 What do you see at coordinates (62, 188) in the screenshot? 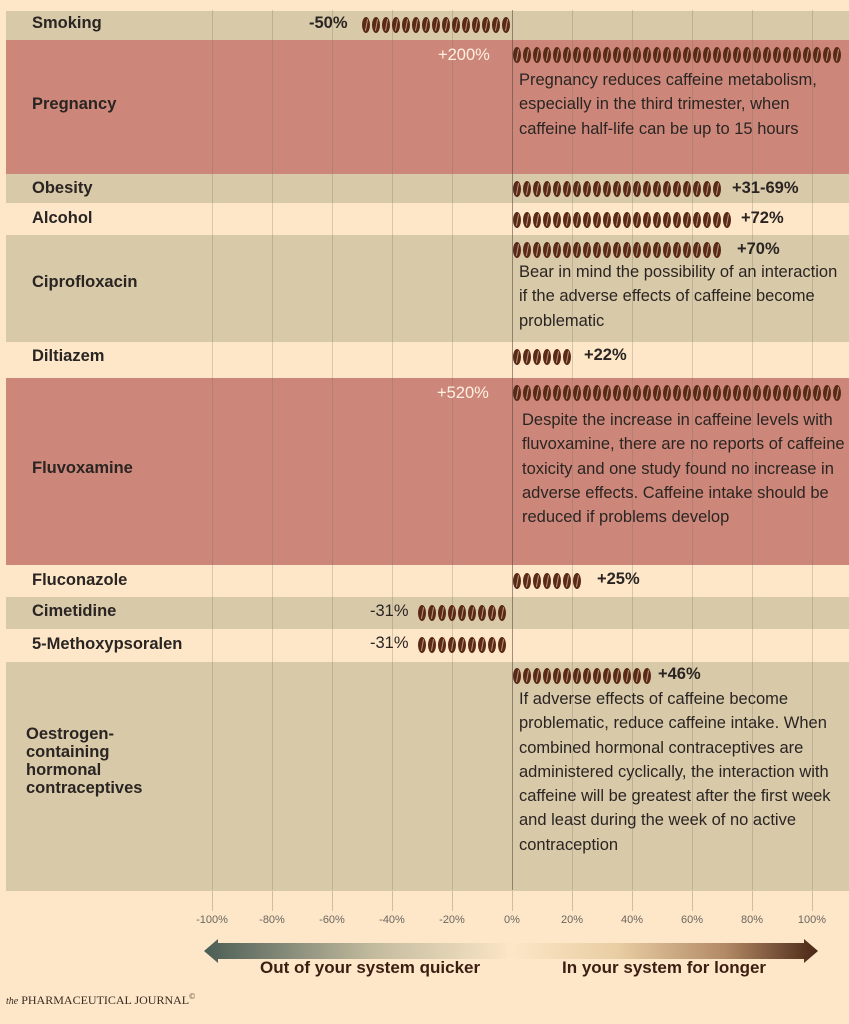
I see `row-label-obesity: Obesity` at bounding box center [62, 188].